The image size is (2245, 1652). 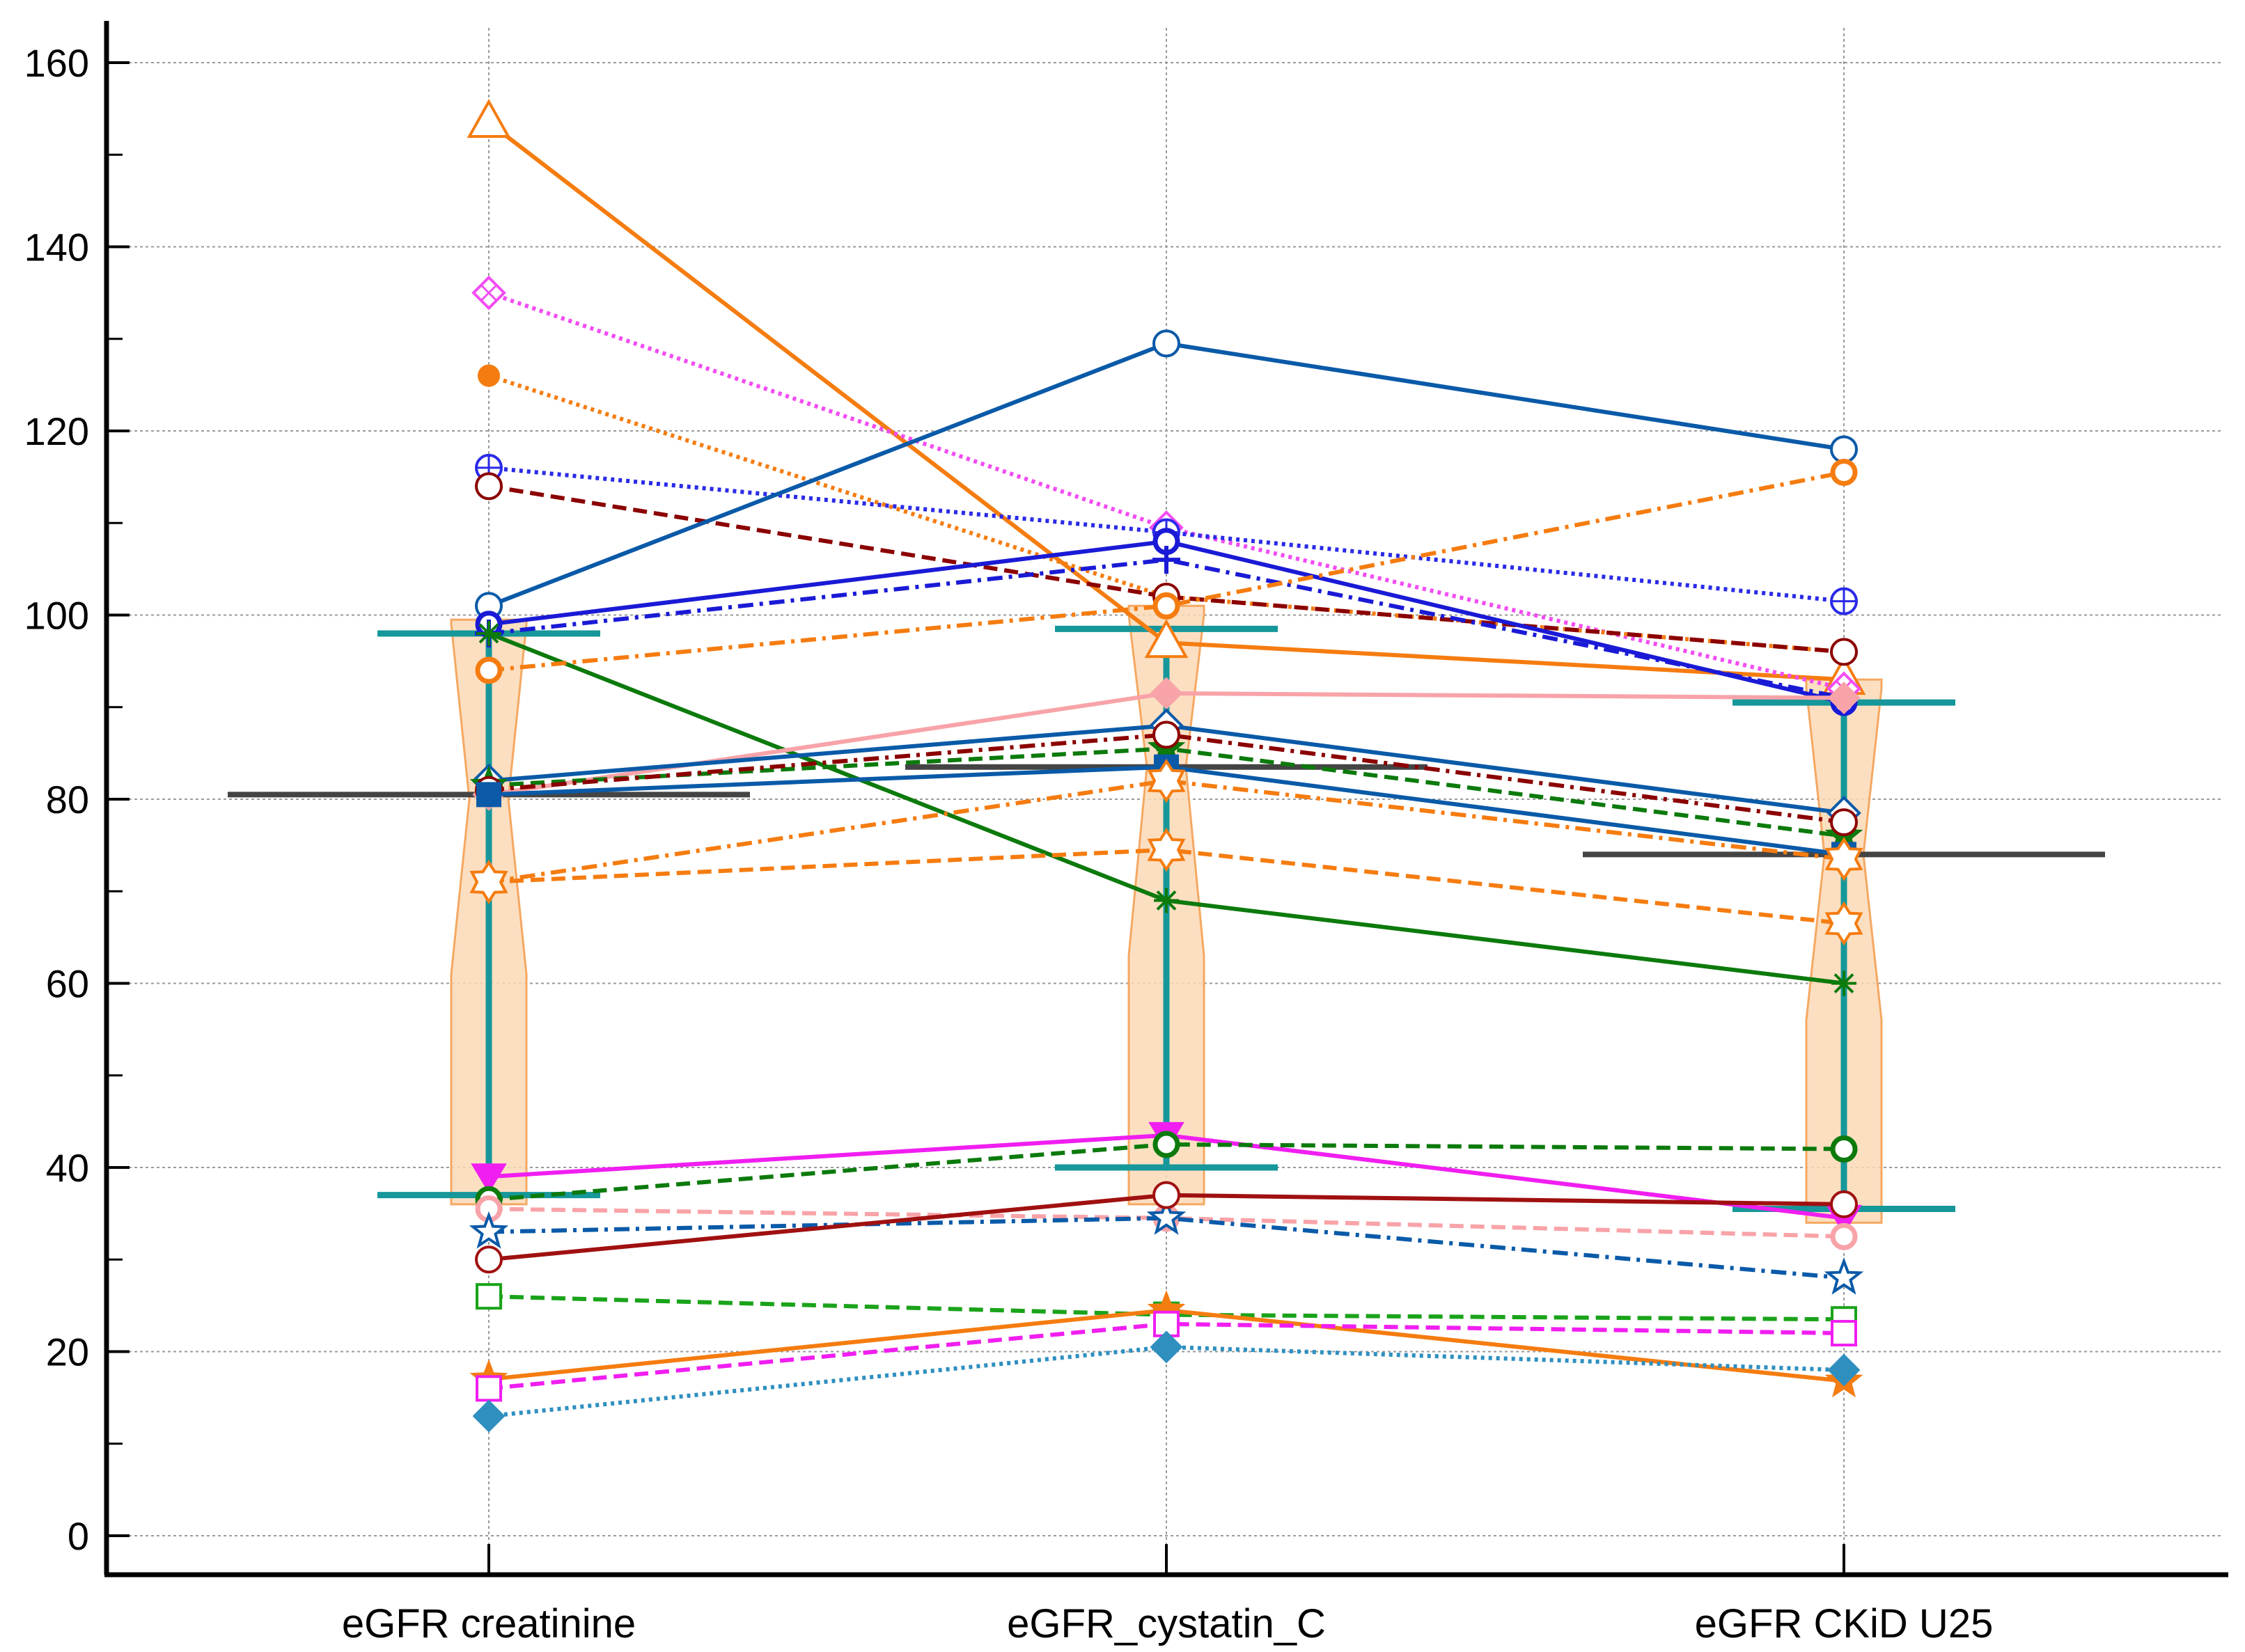 I want to click on y-tick-label: 100, so click(x=56, y=616).